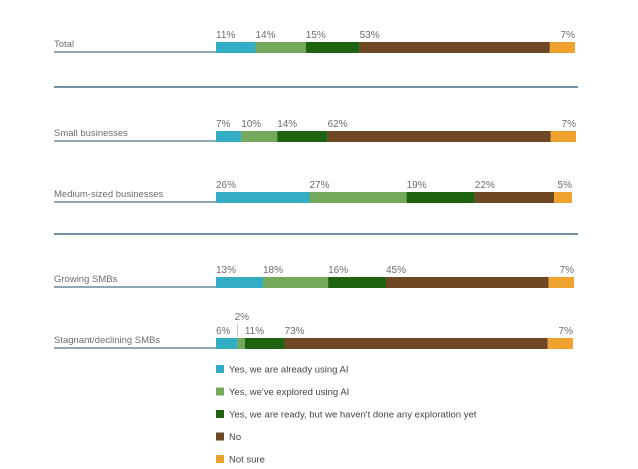 Image resolution: width=638 pixels, height=469 pixels. I want to click on category-label: Total, so click(64, 44).